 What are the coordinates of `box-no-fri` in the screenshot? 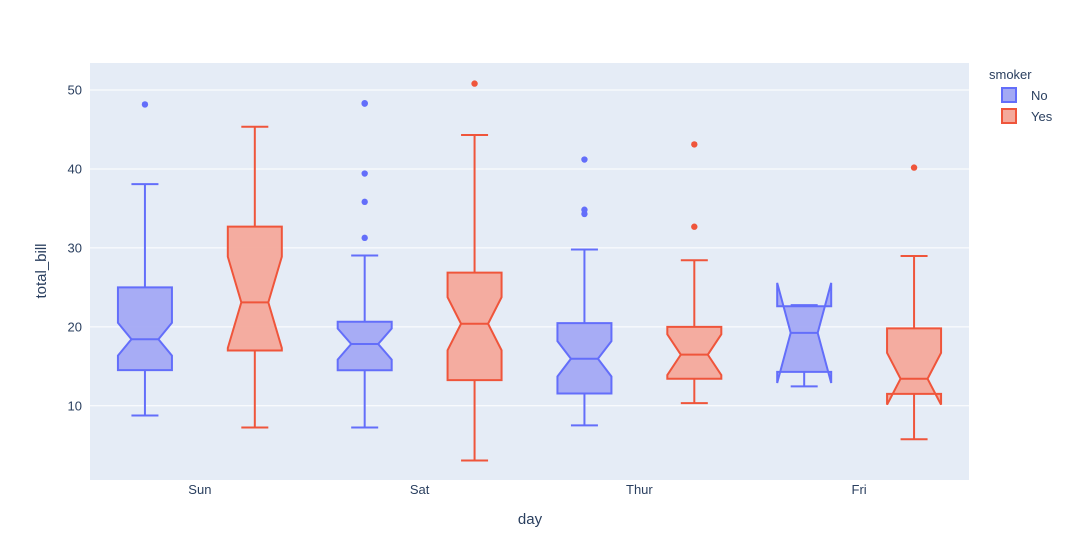 It's located at (804, 335).